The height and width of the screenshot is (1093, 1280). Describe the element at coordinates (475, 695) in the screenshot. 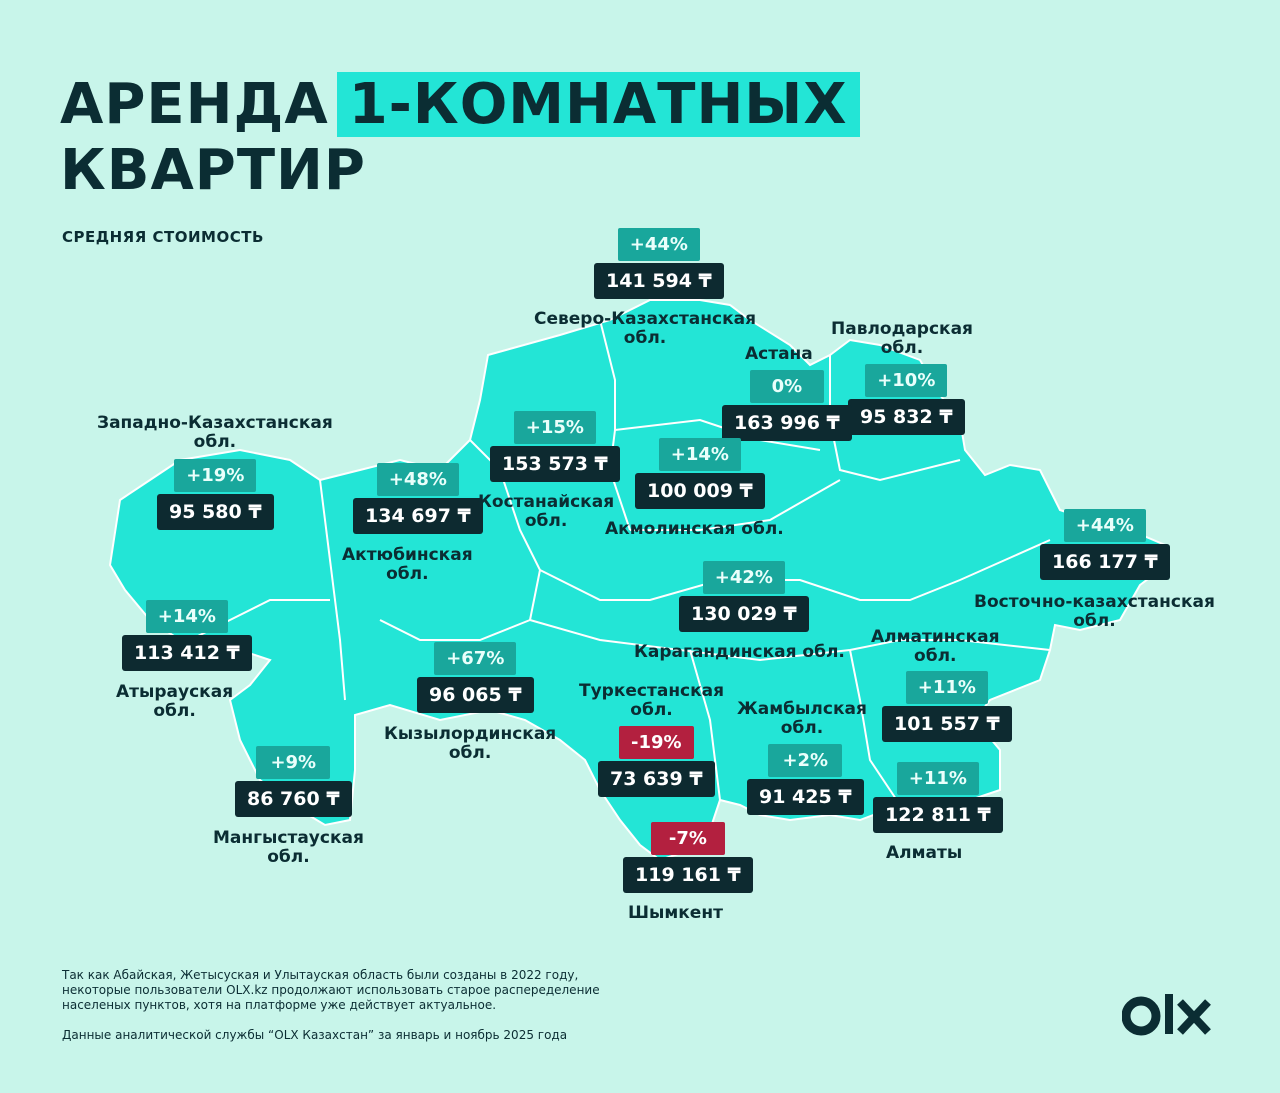

I see `price-badge: 96 065 ₸` at that location.